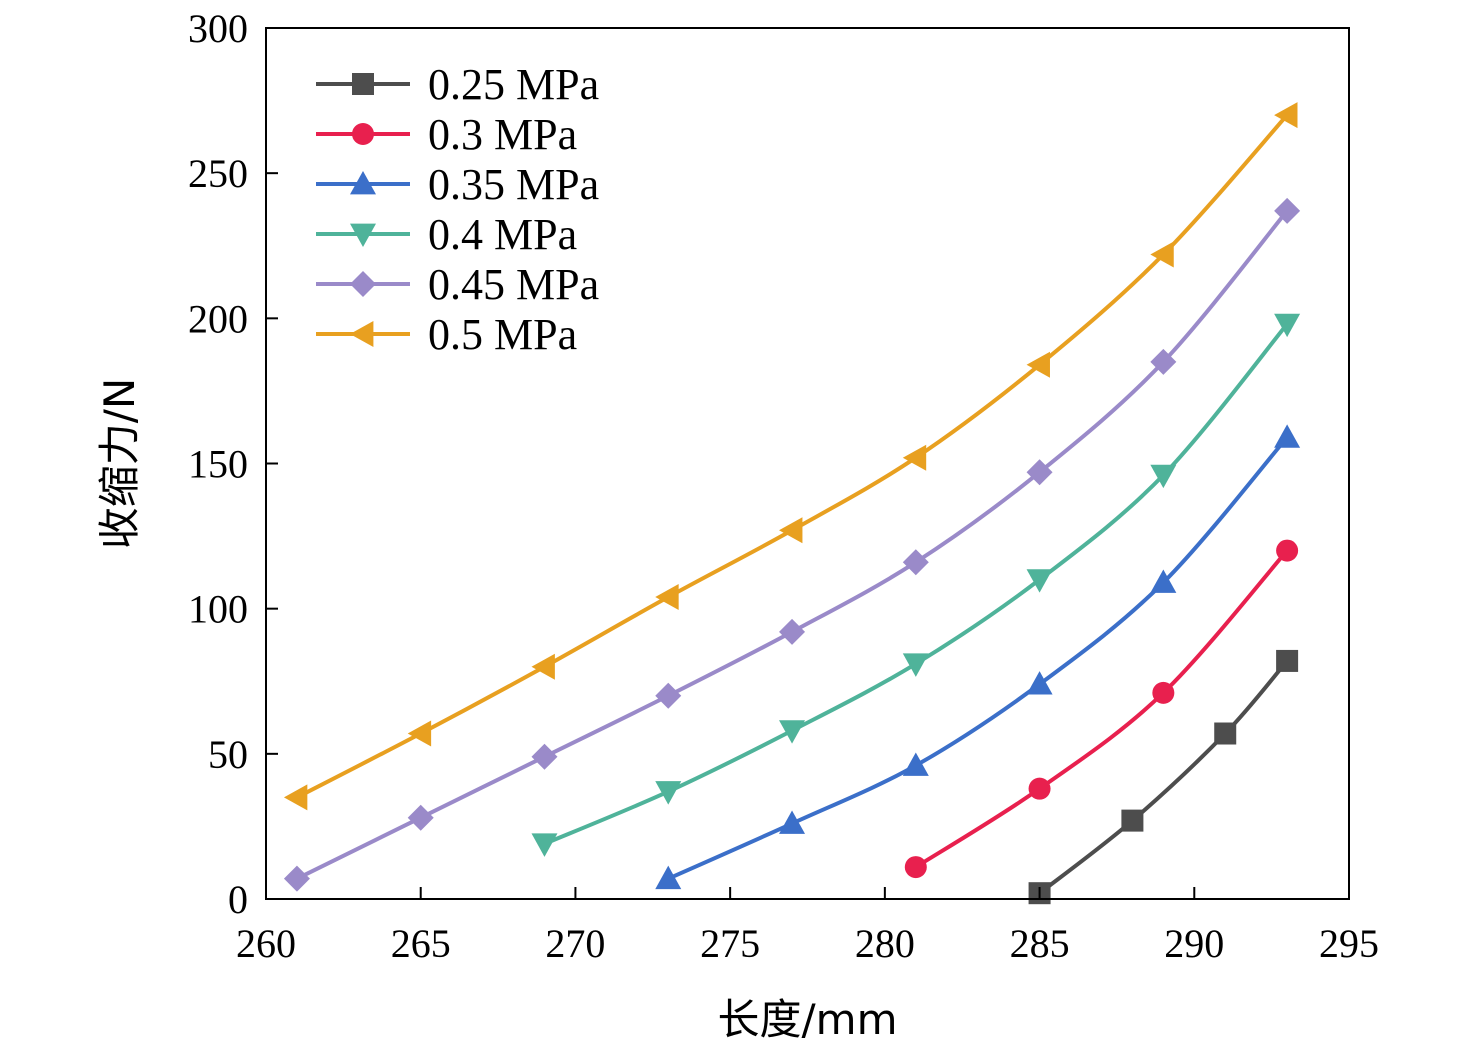  I want to click on y-tick-label: 150, so click(218, 464).